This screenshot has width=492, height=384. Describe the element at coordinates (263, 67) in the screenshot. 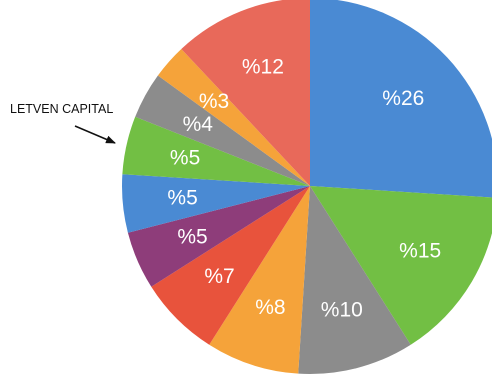

I see `pie-slice-label-10: %12` at that location.